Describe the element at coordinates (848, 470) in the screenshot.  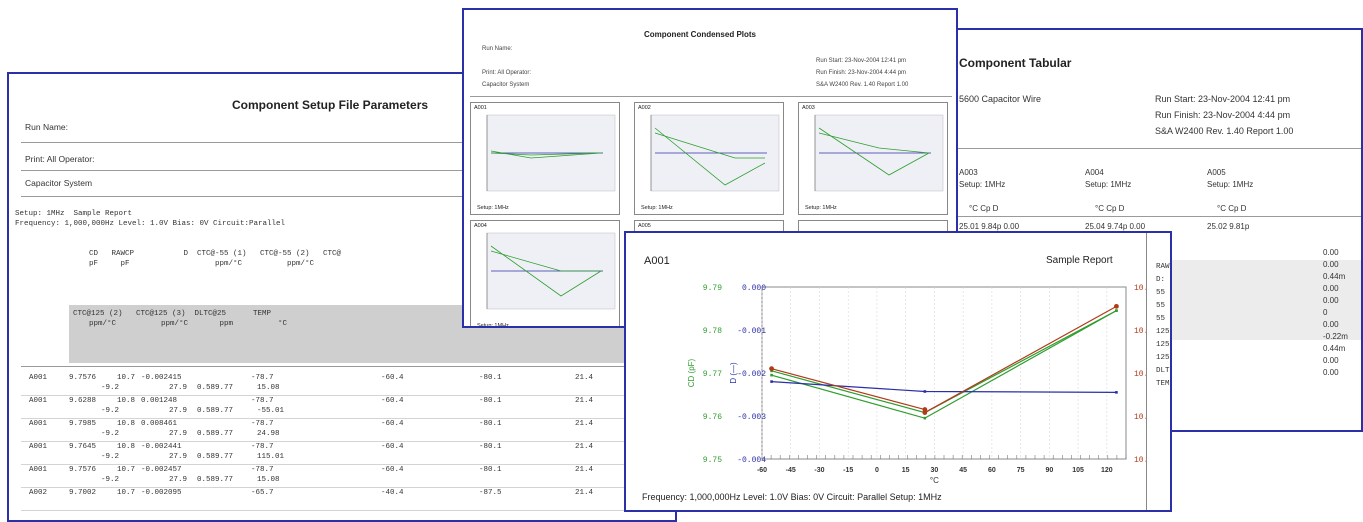
I see `x-tick-label: -15` at that location.